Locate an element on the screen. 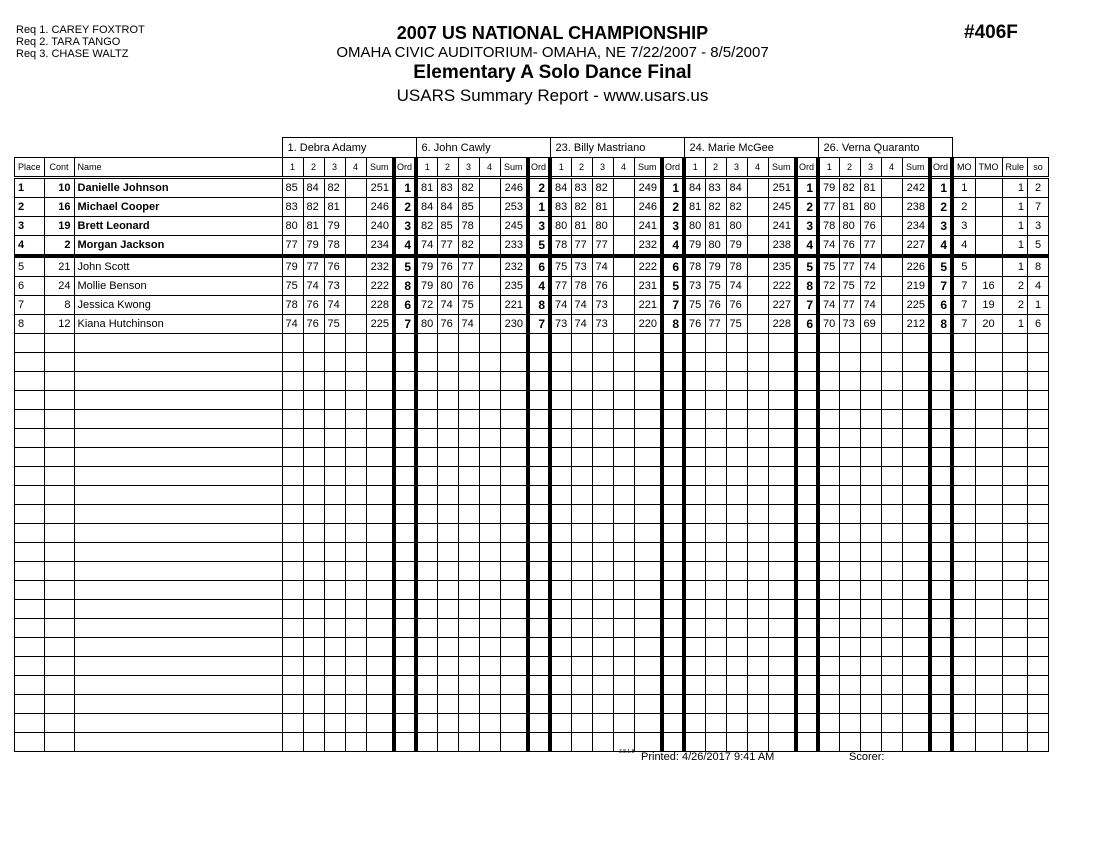 The height and width of the screenshot is (850, 1100). so-cell is located at coordinates (1038, 400).